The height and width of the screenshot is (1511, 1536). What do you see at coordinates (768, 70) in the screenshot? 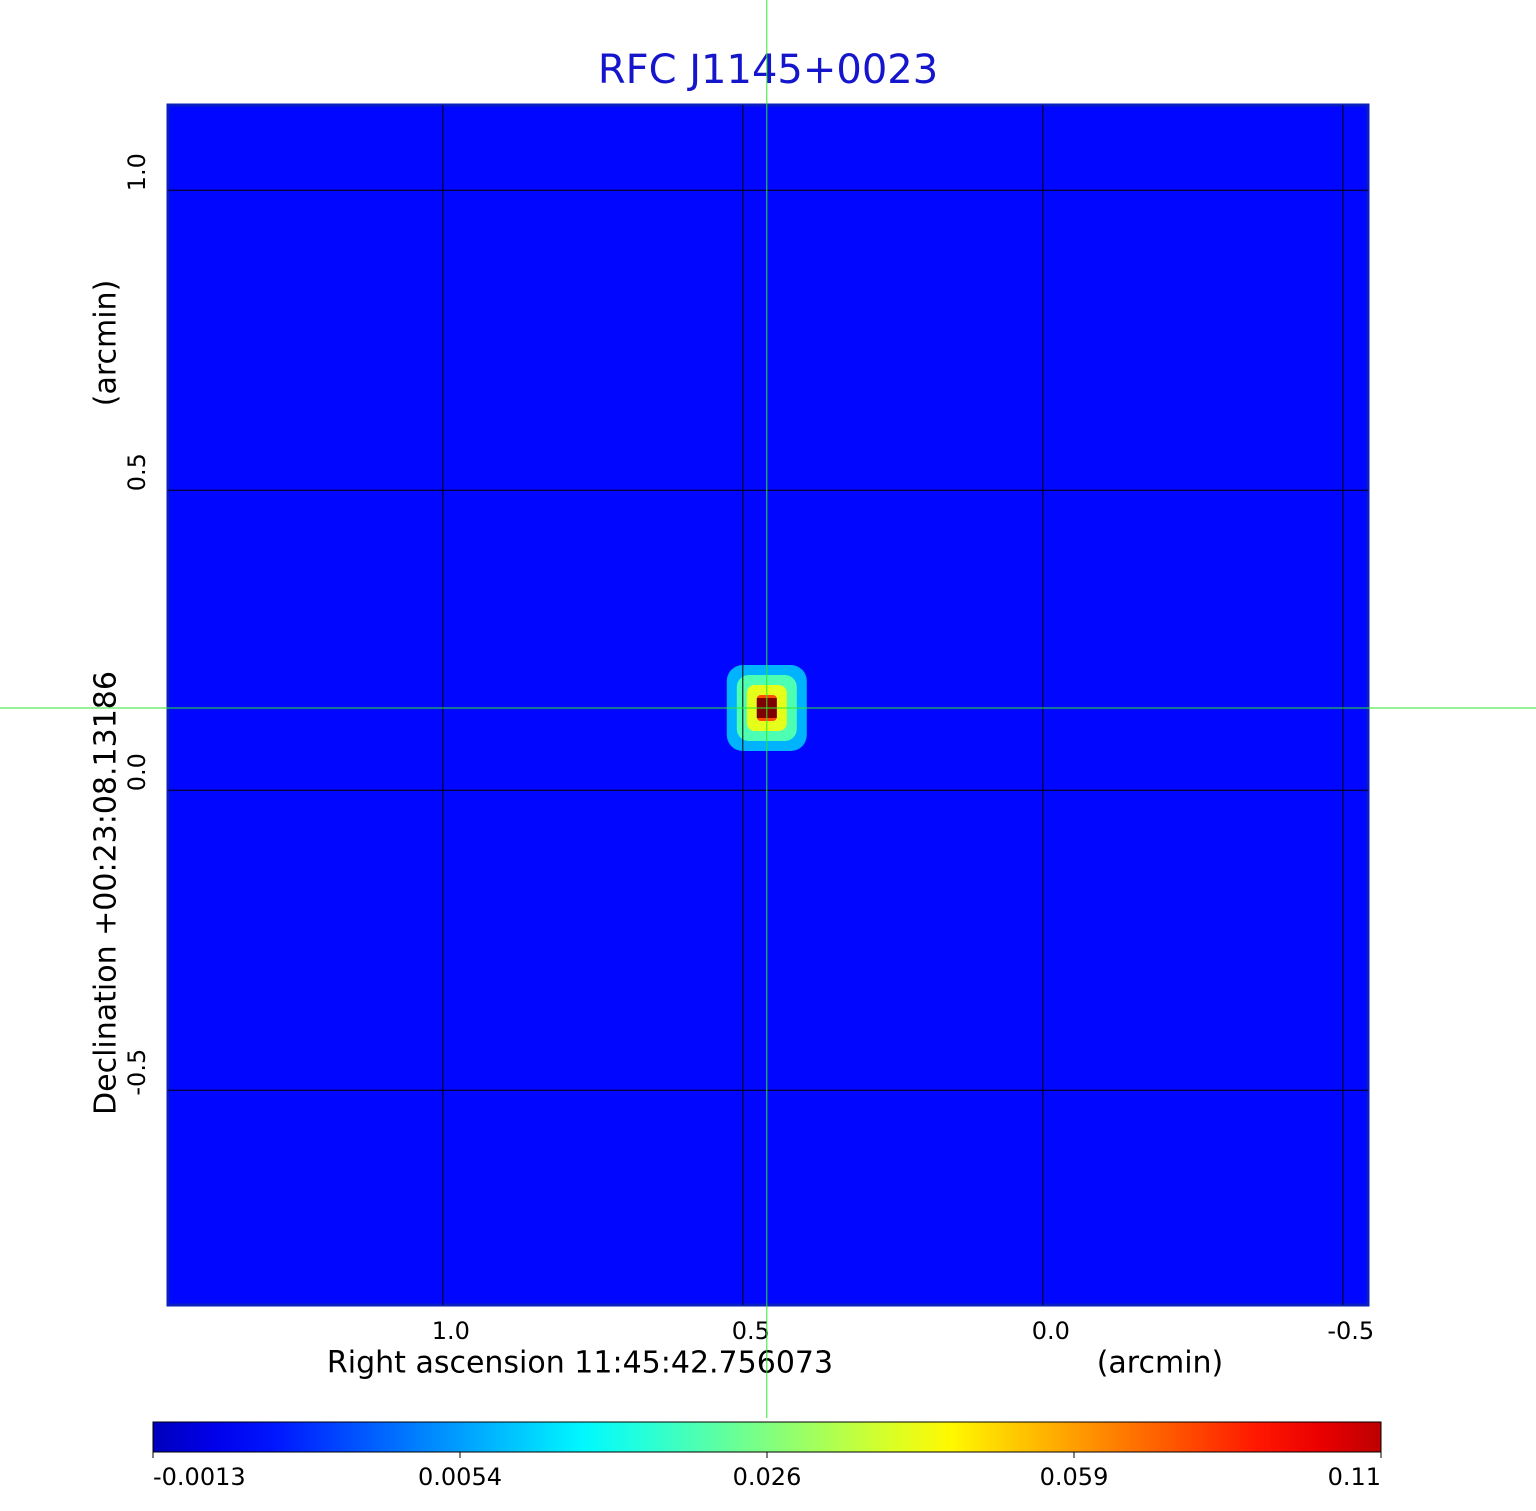
I see `chart-title: RFC J1145+0023` at bounding box center [768, 70].